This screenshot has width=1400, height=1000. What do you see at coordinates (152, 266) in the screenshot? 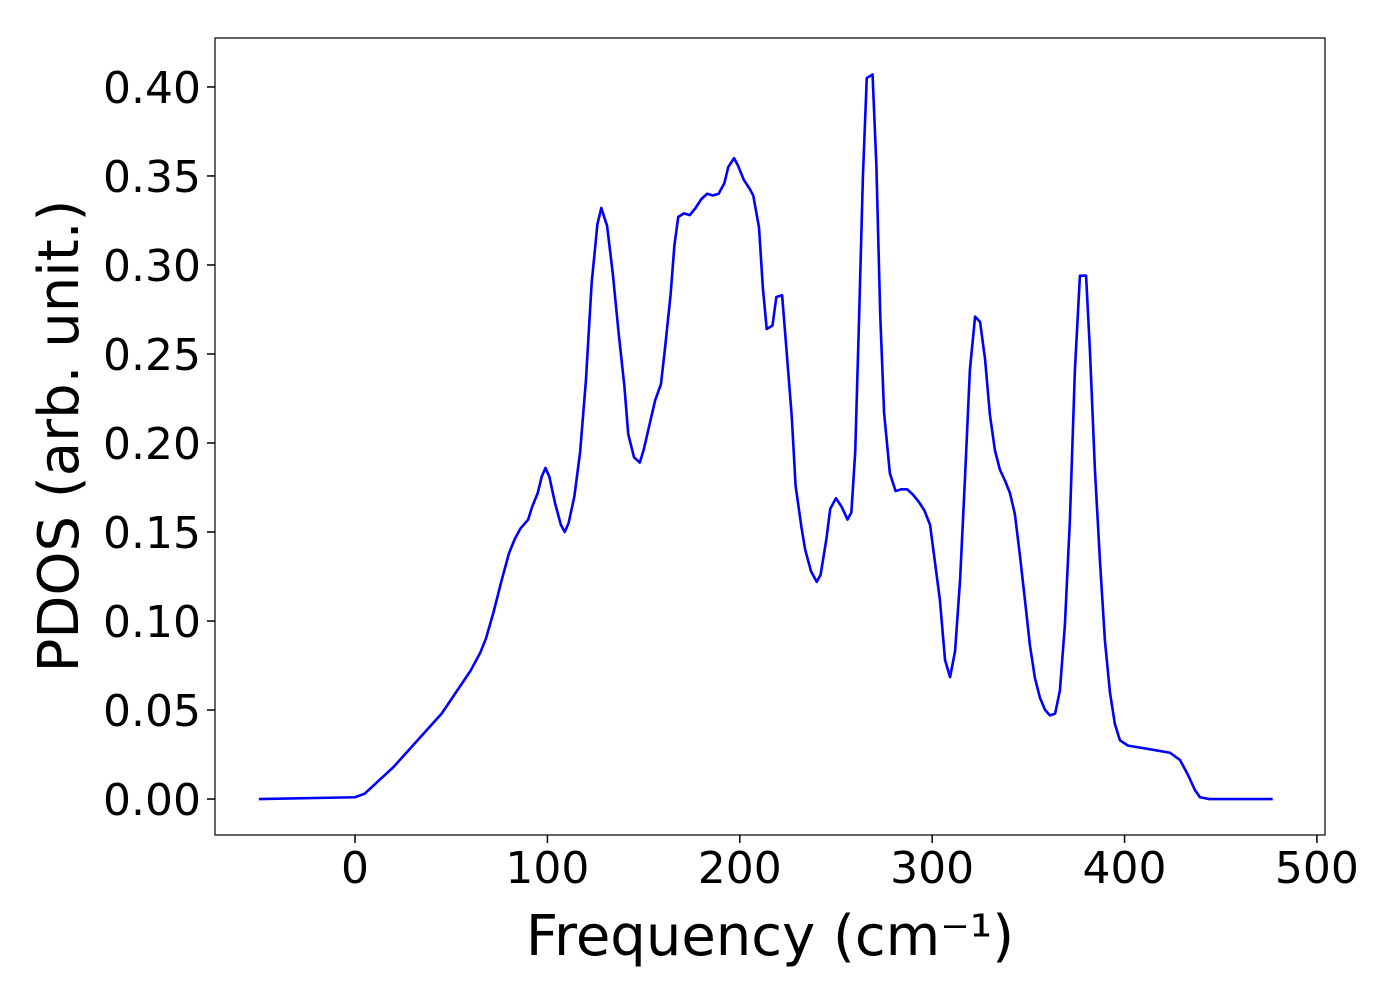
I see `y-tick-label: 0.30` at bounding box center [152, 266].